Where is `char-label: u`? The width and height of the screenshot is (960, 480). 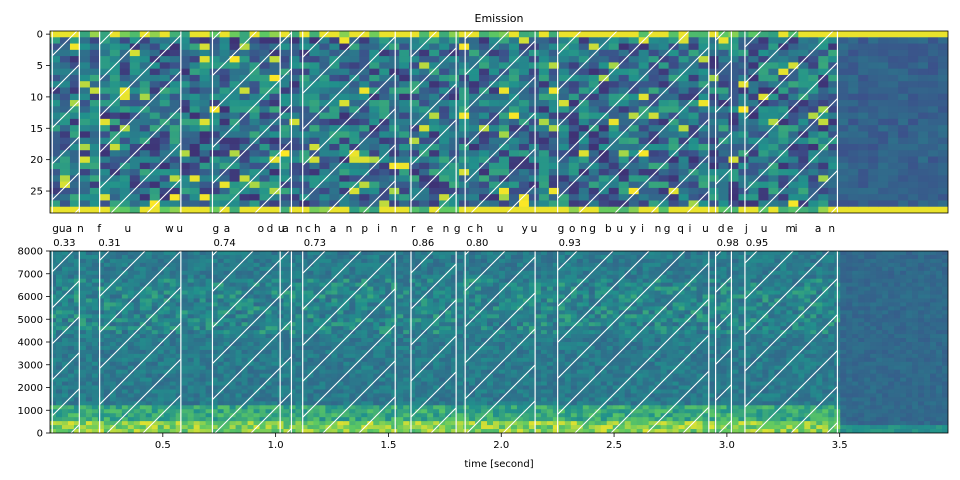
char-label: u is located at coordinates (764, 229).